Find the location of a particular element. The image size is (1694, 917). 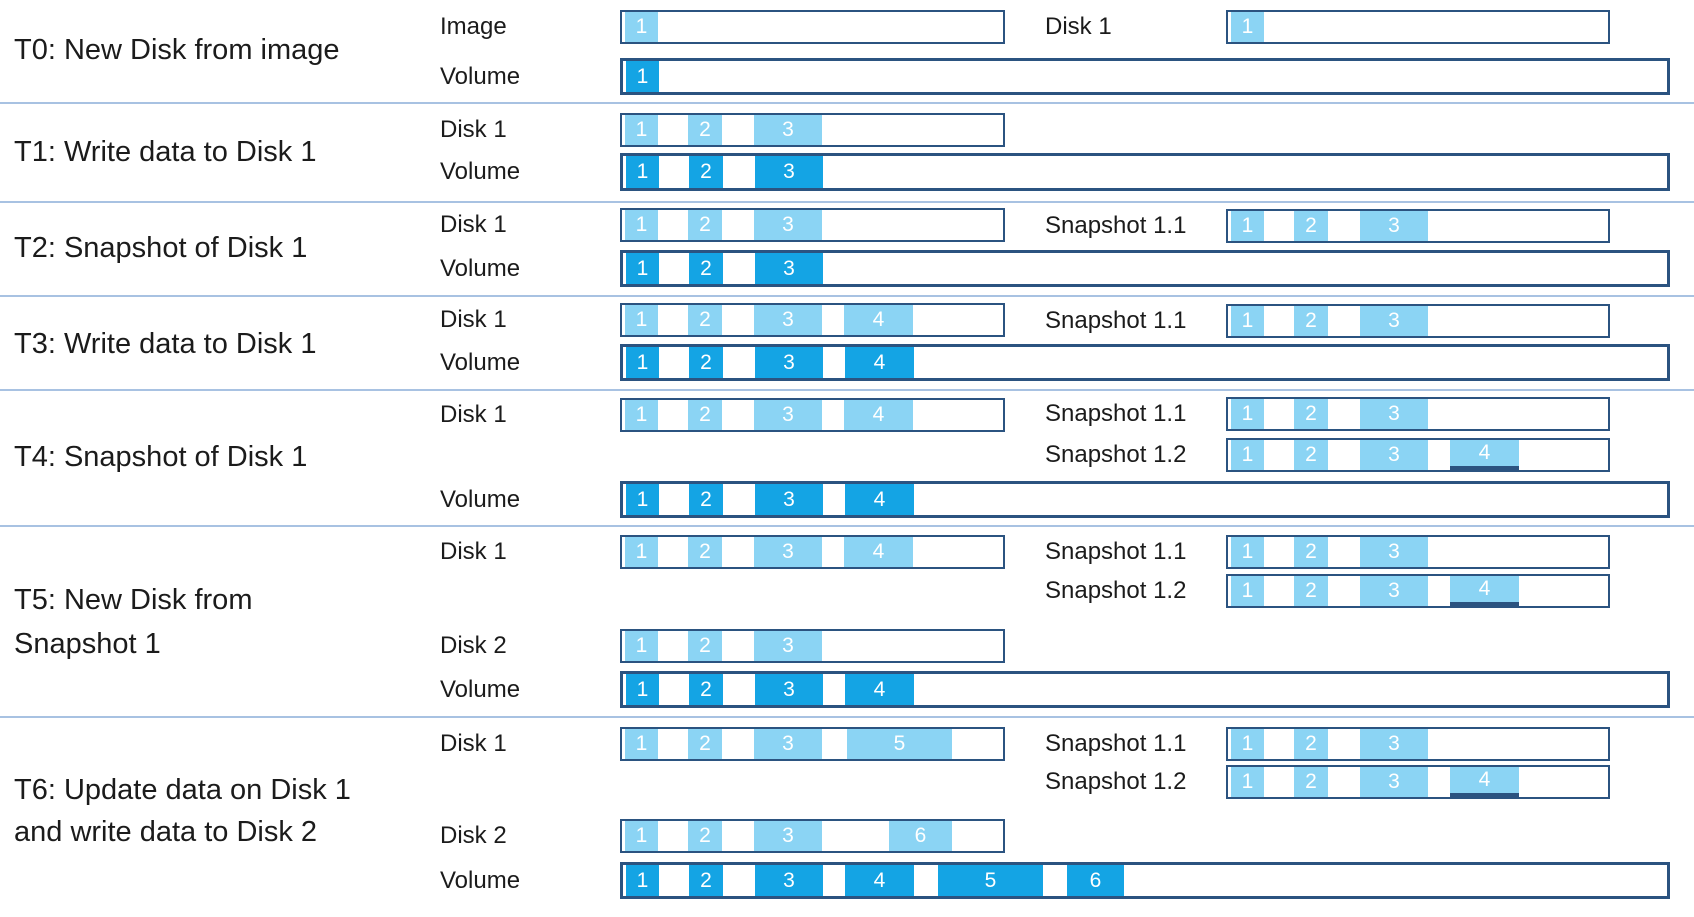

t3-disk1-block-1: 1 is located at coordinates (641, 320).